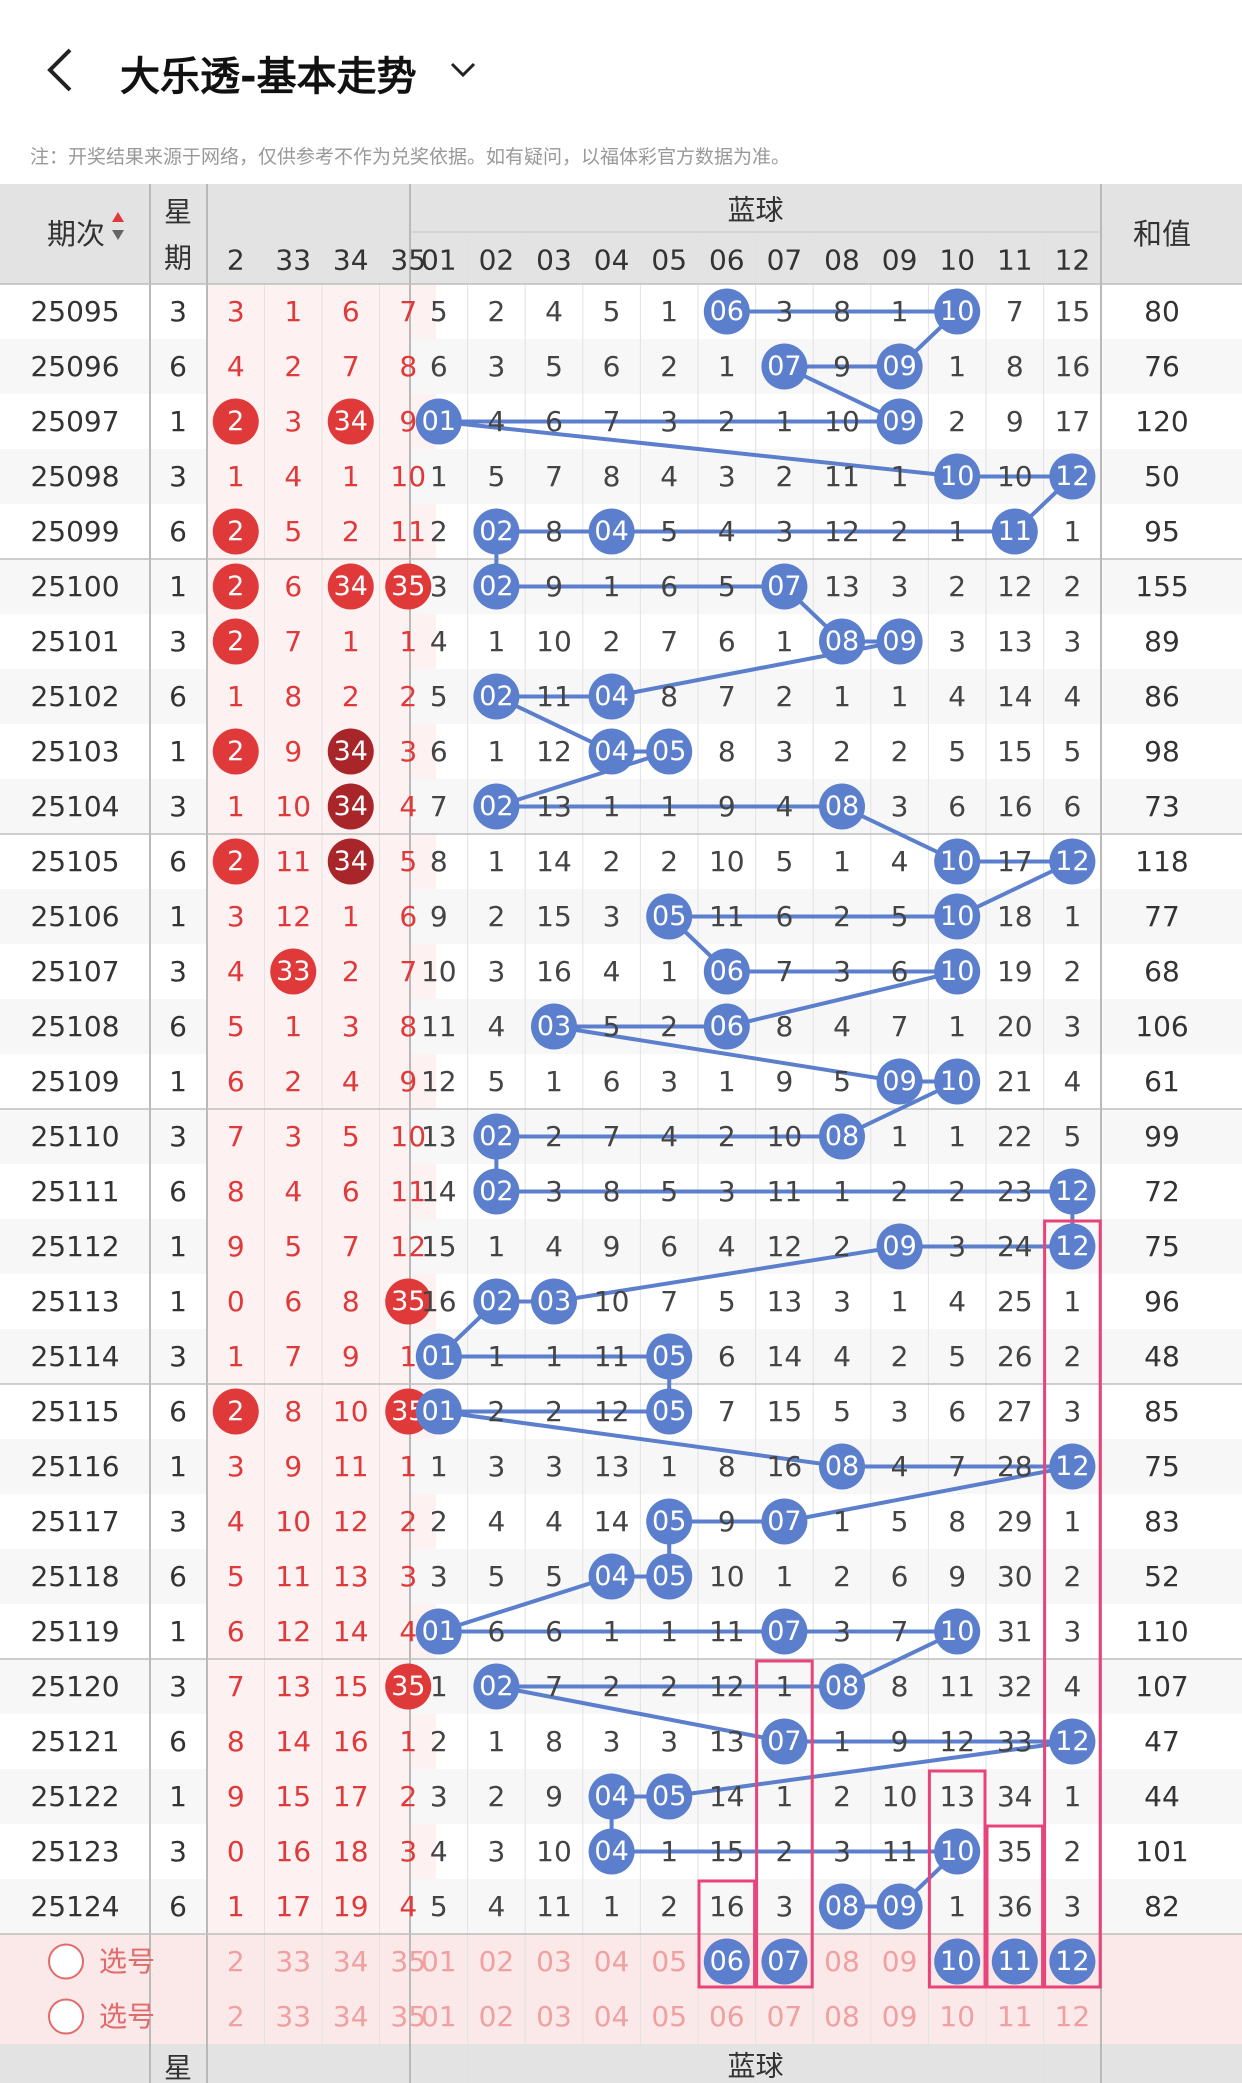 Image resolution: width=1242 pixels, height=2083 pixels. Describe the element at coordinates (605, 641) in the screenshot. I see `table-row: 25101 3 2 7 1 1 4 1 10 2 7 6 1 08 09 3 13 3 89` at that location.